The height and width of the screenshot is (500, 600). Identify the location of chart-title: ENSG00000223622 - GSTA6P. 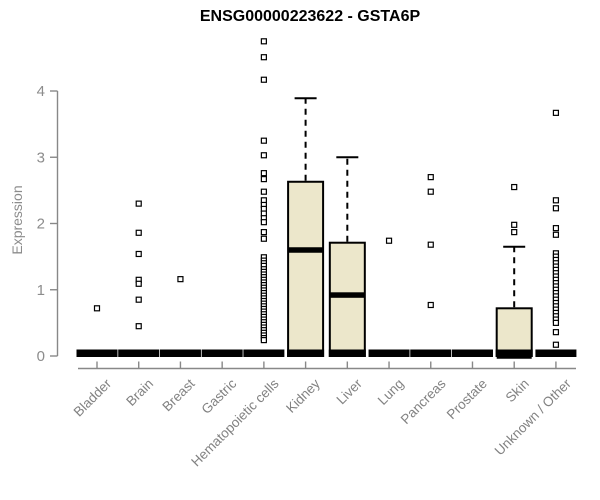
(310, 16).